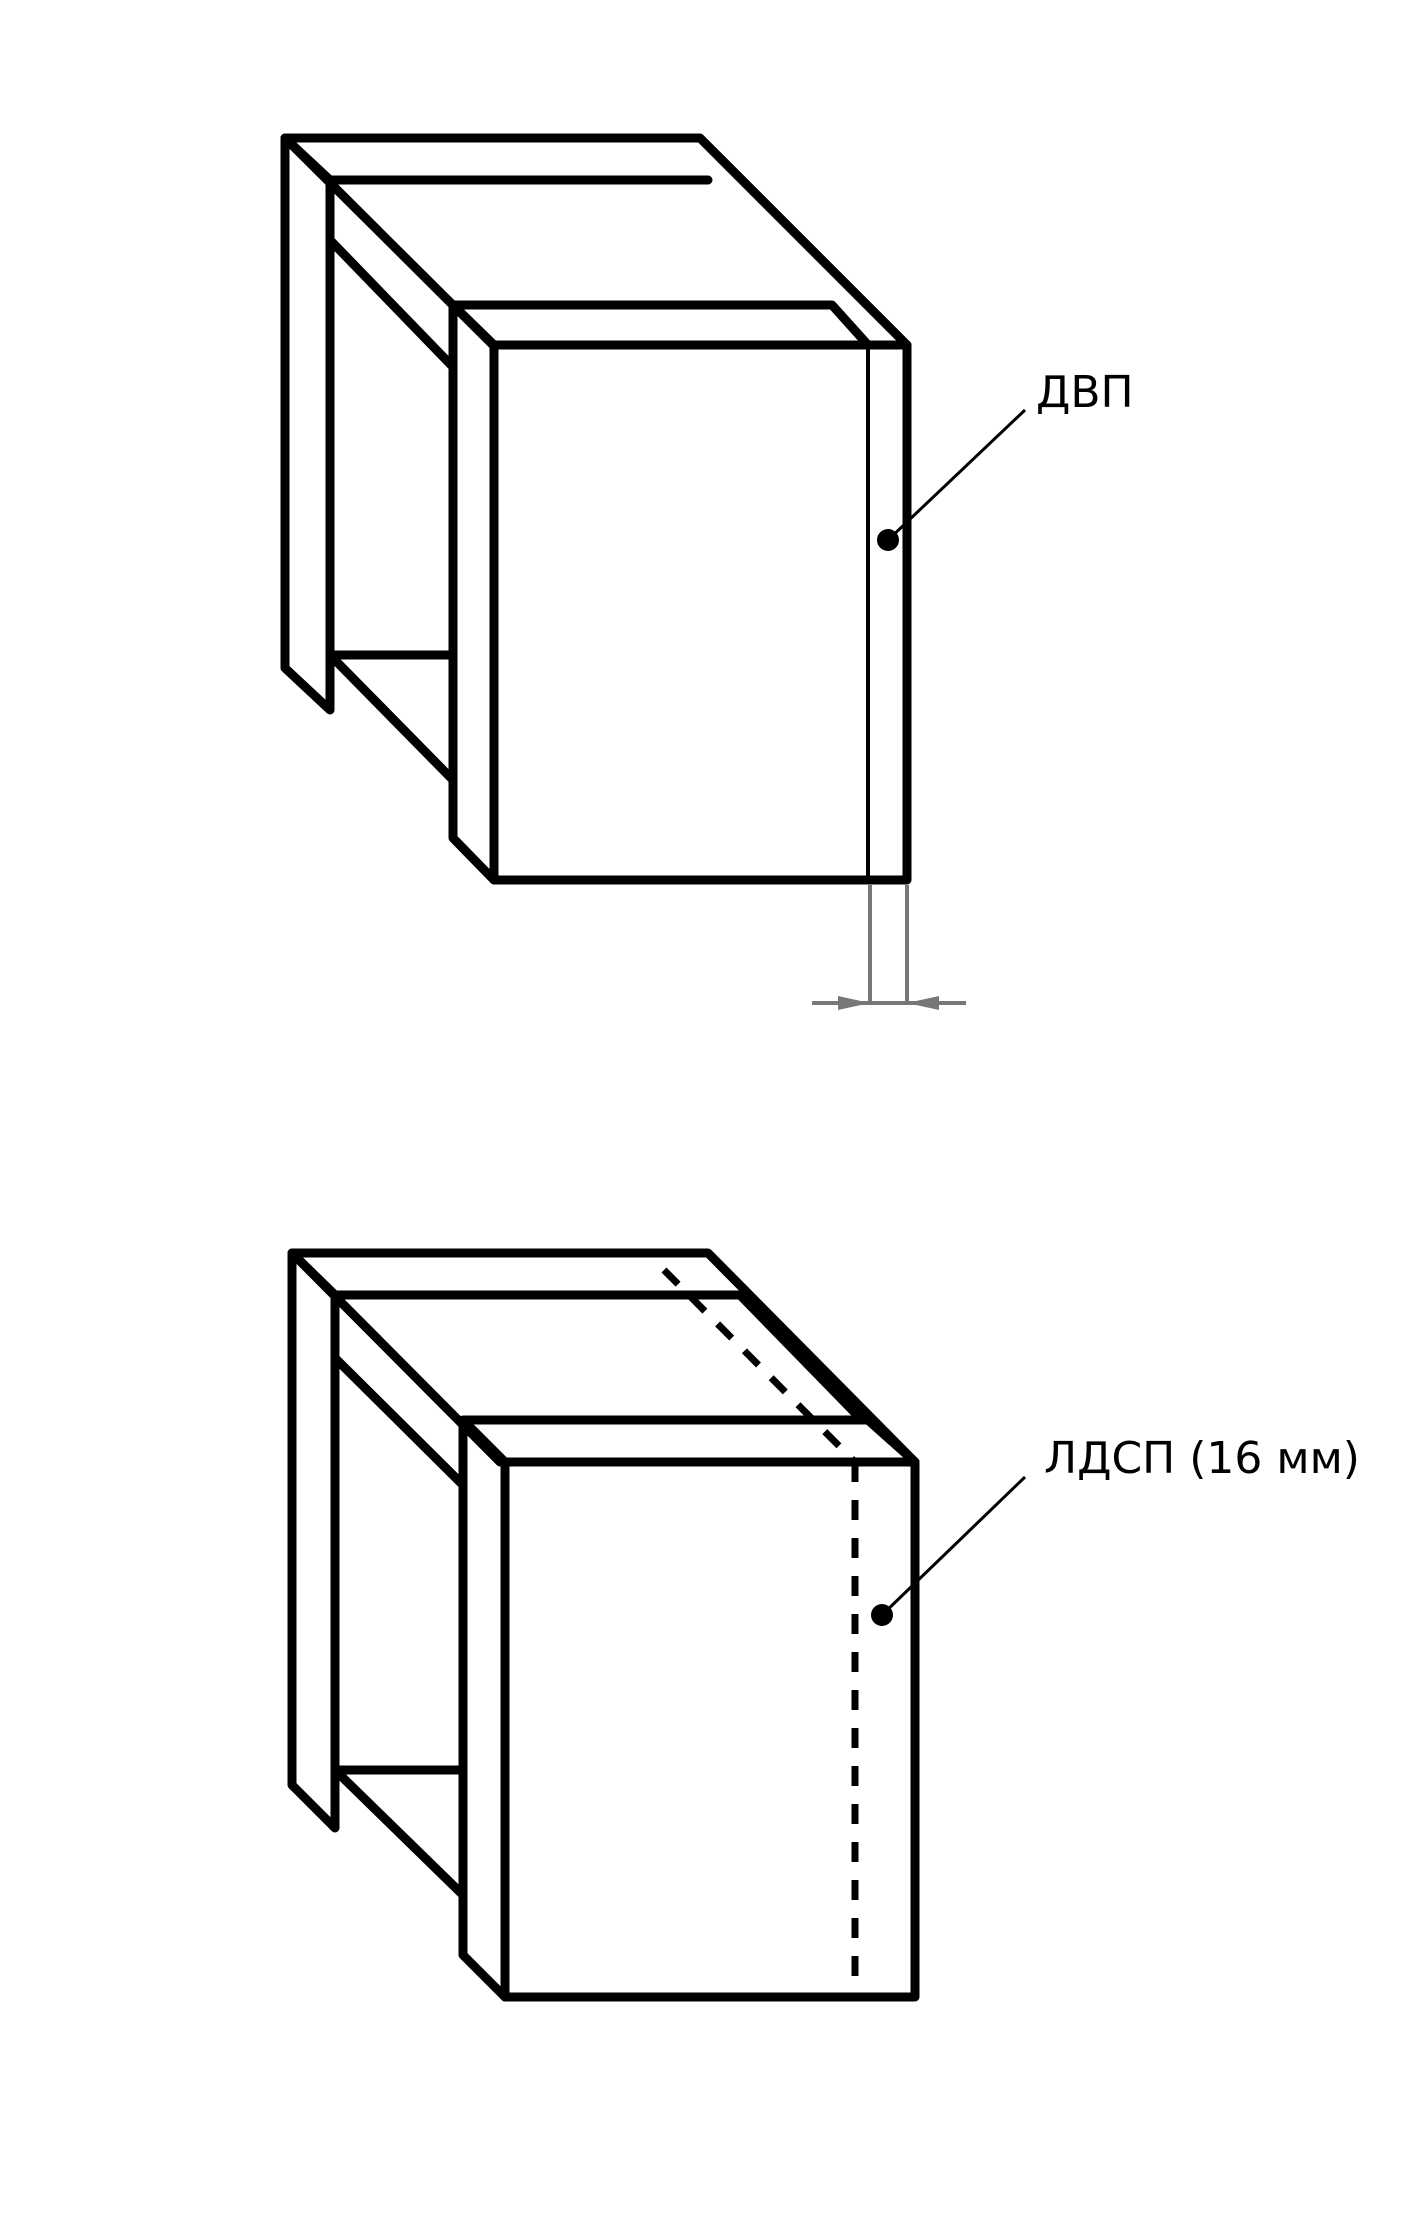 The width and height of the screenshot is (1426, 2236). I want to click on top-right-side-panel, so click(660, 592).